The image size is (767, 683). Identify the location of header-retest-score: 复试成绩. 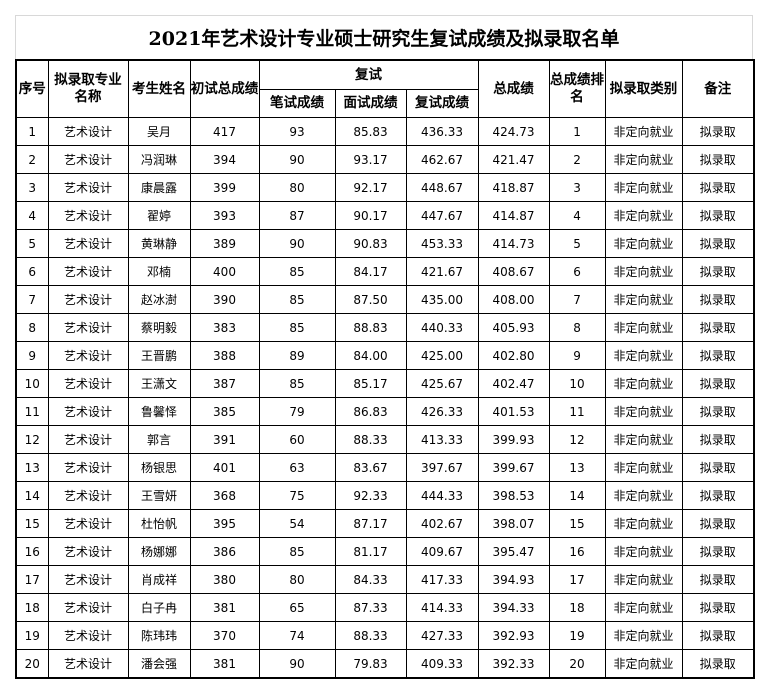
(442, 103).